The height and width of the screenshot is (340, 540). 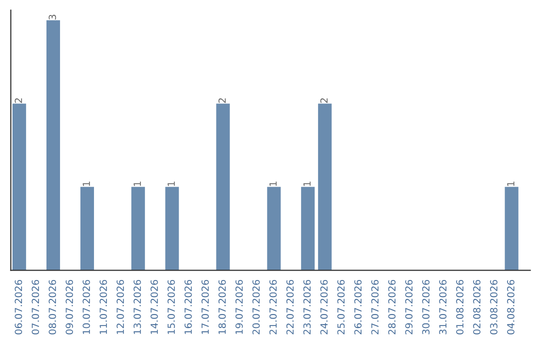 I want to click on x-tick-label: 22.07.2026, so click(x=290, y=307).